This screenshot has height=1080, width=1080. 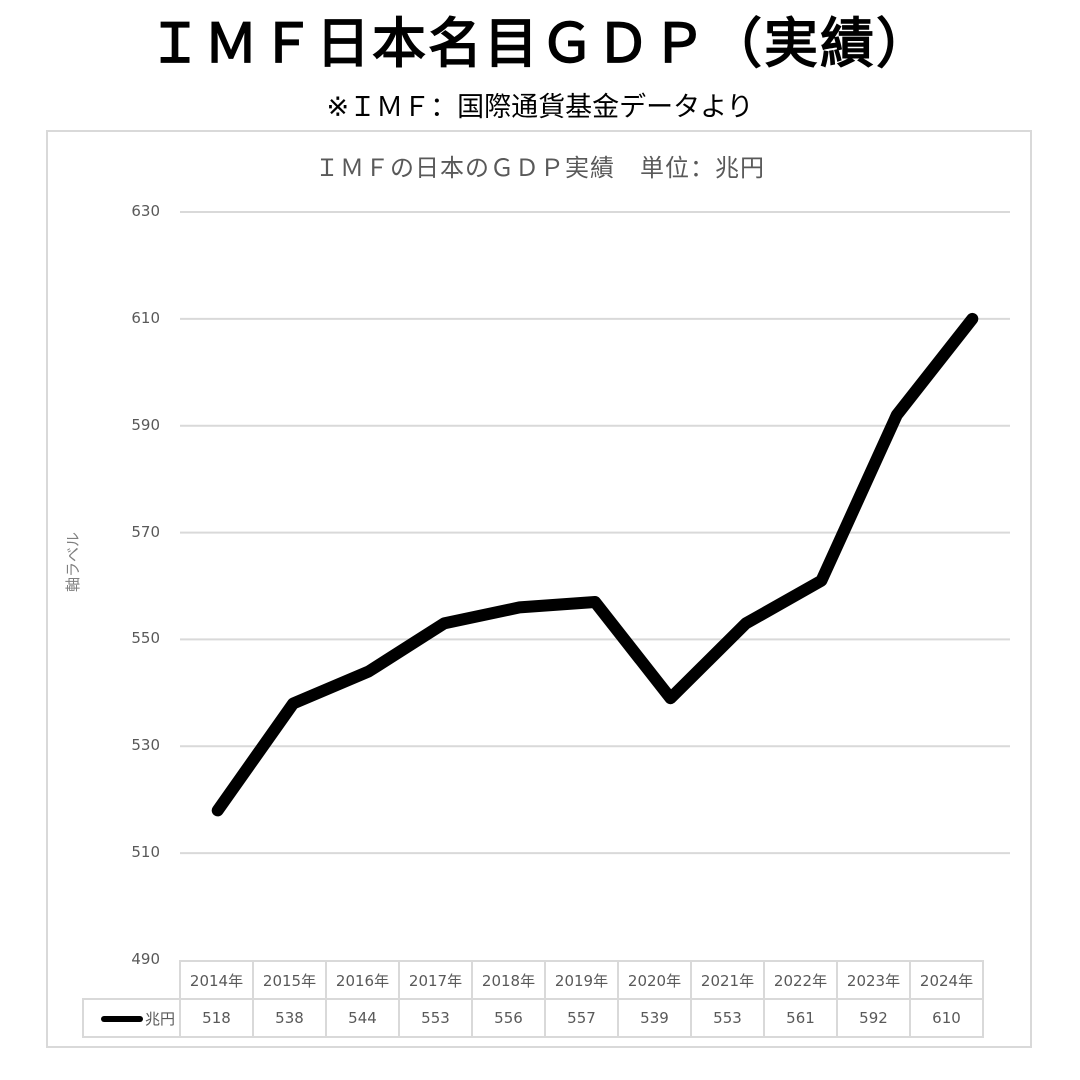 What do you see at coordinates (289, 980) in the screenshot?
I see `x-category-label: 2015年` at bounding box center [289, 980].